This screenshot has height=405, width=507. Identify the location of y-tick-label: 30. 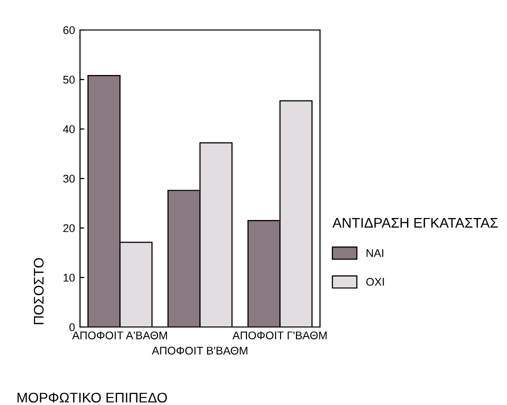
(69, 178).